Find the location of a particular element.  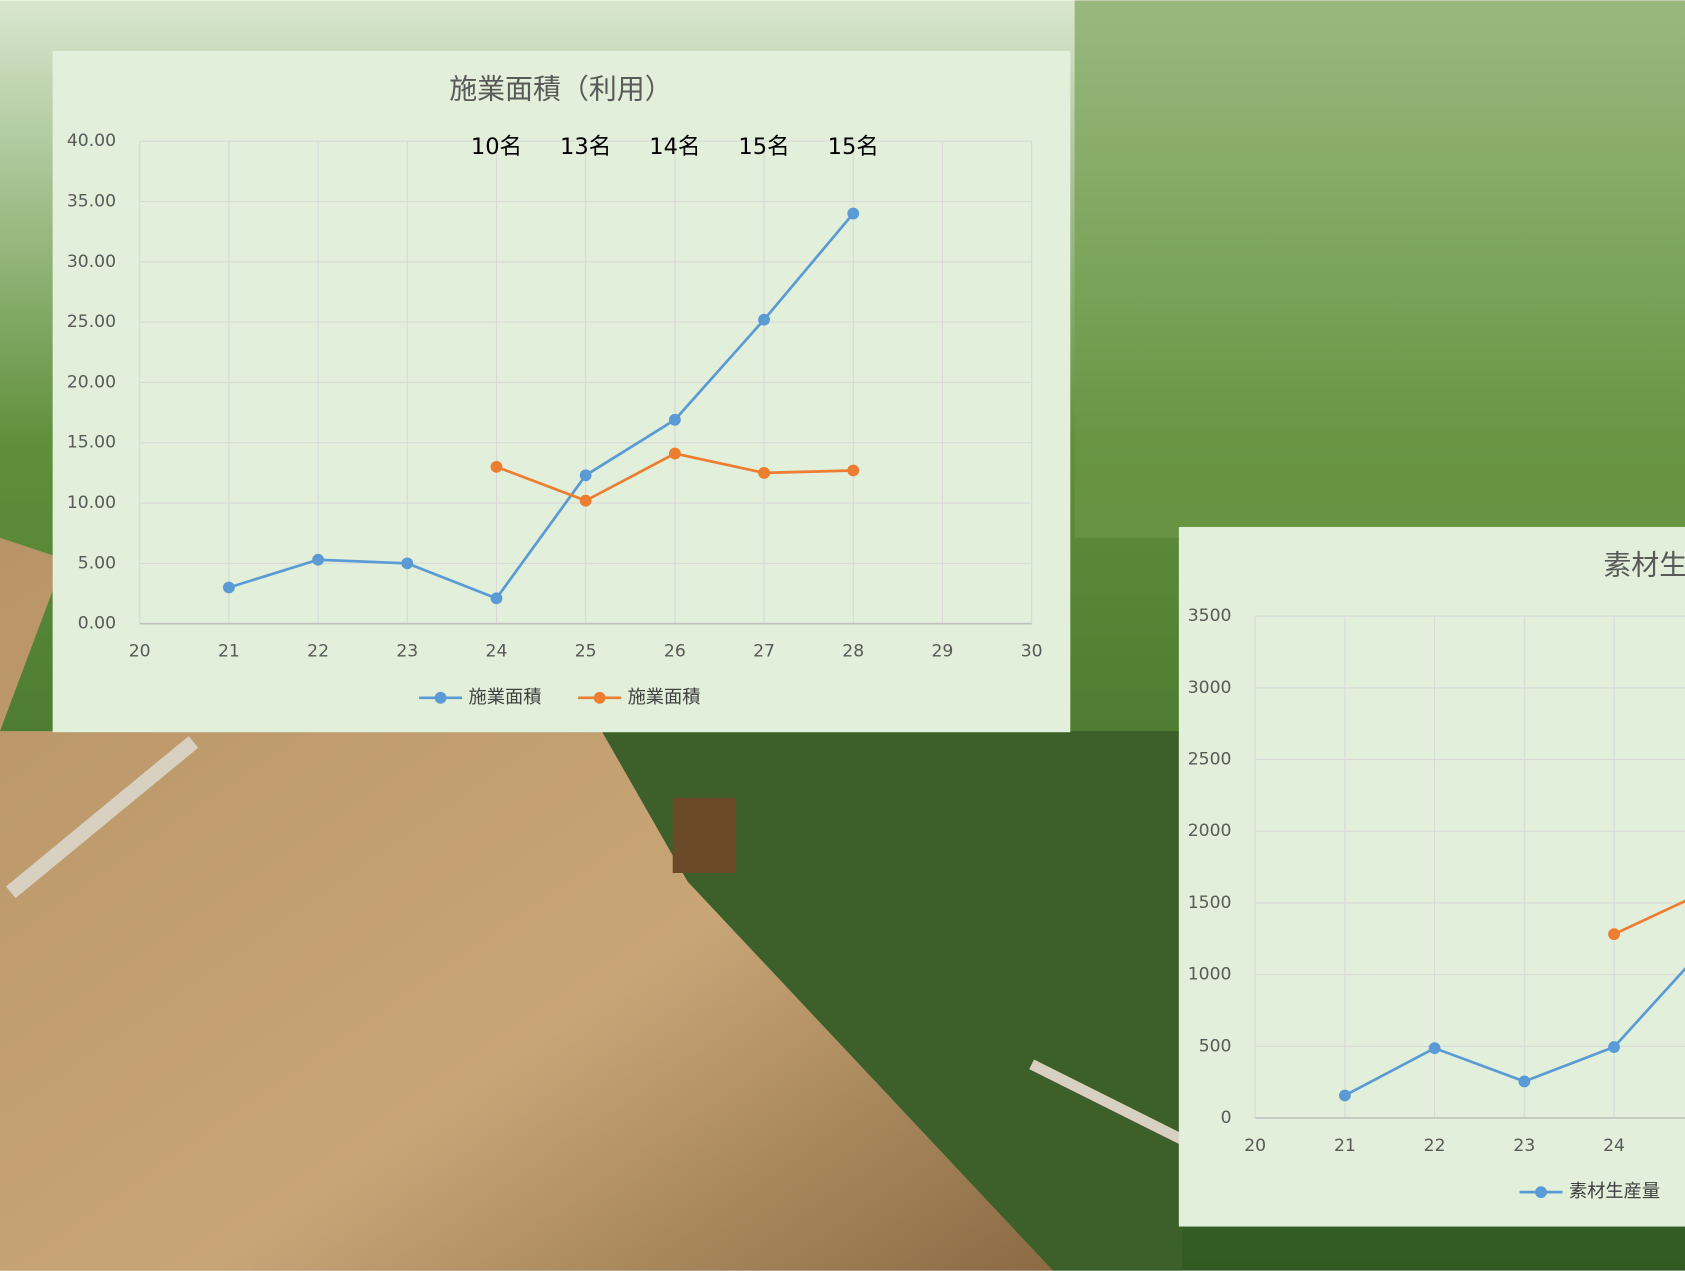

y-tick-label: 20.00 is located at coordinates (91, 382).